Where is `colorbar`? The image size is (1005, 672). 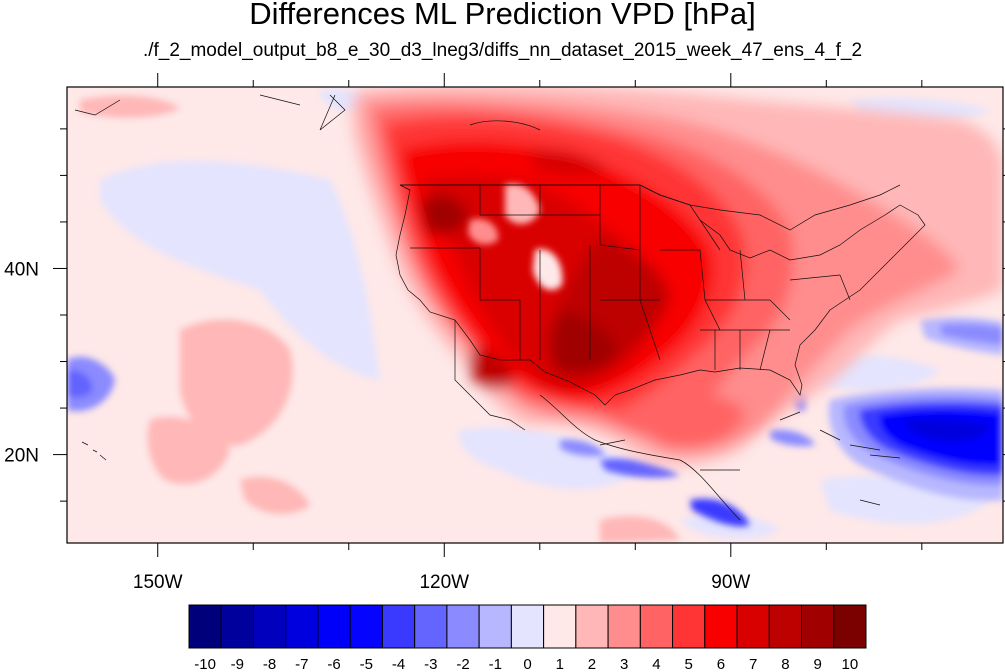 colorbar is located at coordinates (527, 626).